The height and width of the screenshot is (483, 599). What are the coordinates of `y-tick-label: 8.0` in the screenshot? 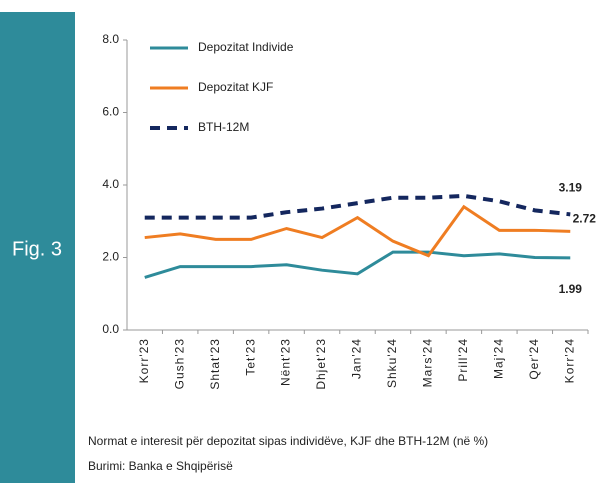 It's located at (110, 39).